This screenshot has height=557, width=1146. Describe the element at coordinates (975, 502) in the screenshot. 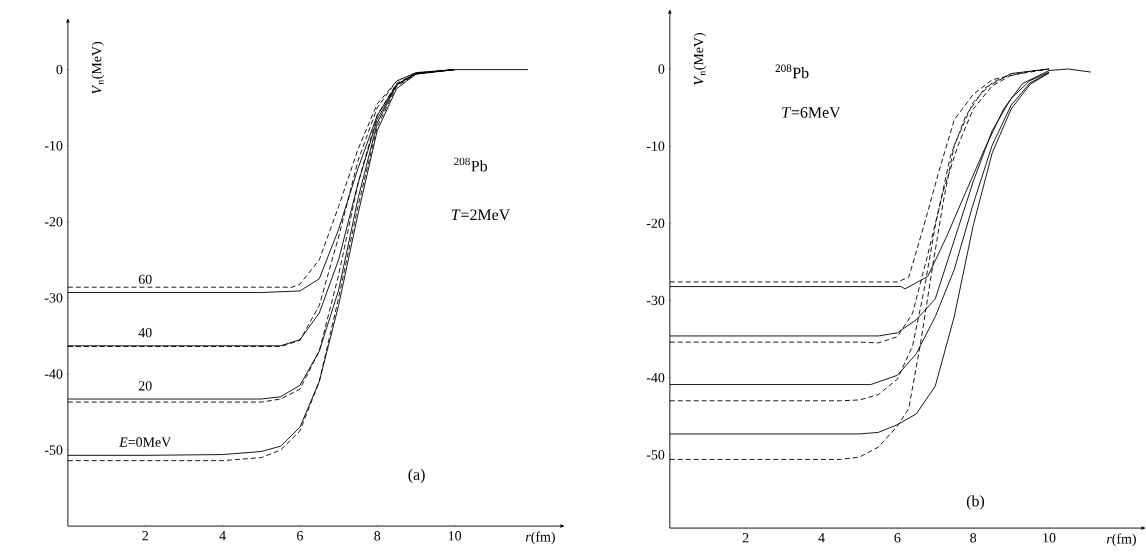

I see `annotation: (b)` at that location.